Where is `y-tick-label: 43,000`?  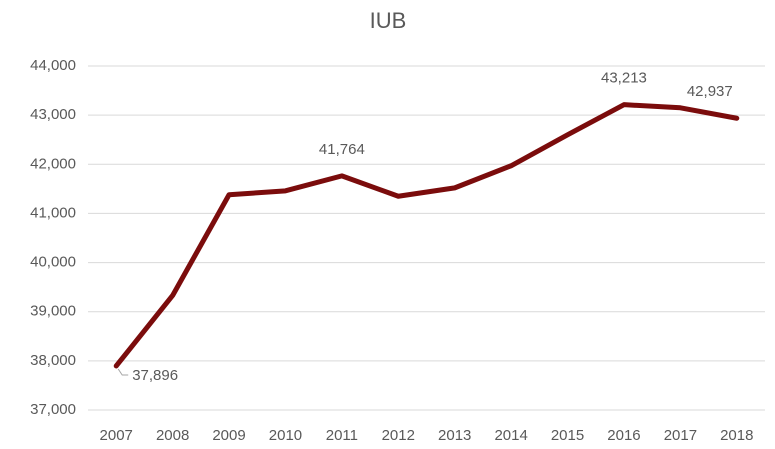
y-tick-label: 43,000 is located at coordinates (53, 114).